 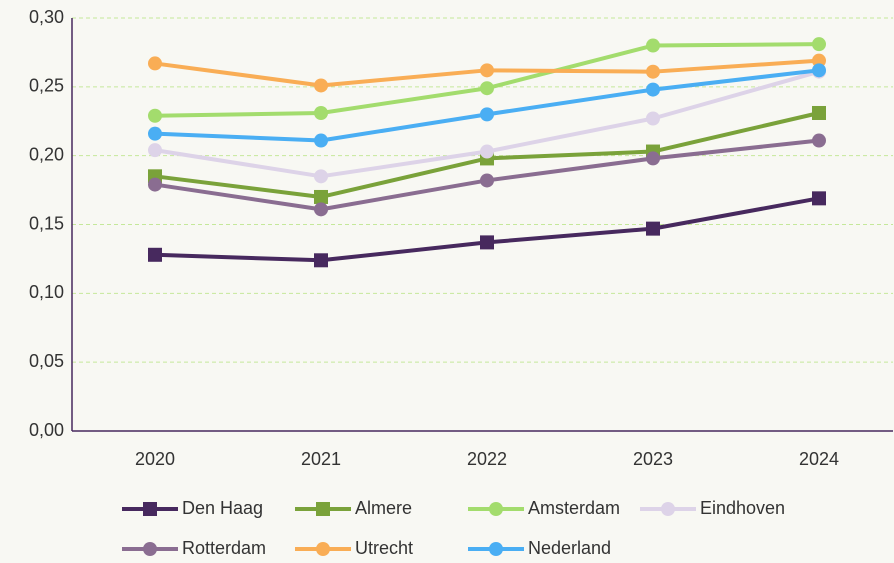 I want to click on legend-label: Almere, so click(x=383, y=508).